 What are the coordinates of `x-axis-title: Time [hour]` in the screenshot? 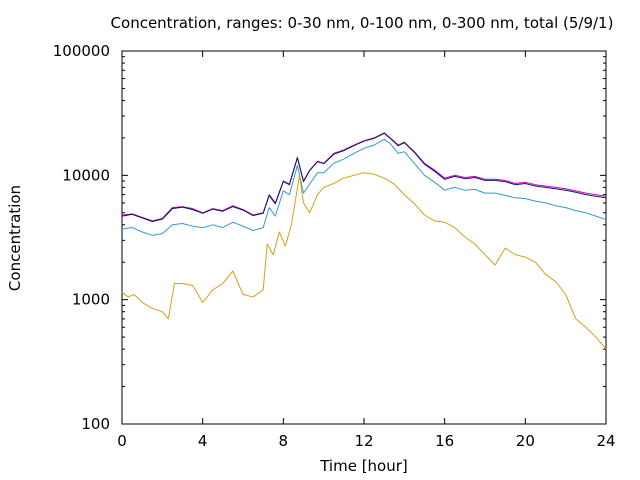 It's located at (363, 466).